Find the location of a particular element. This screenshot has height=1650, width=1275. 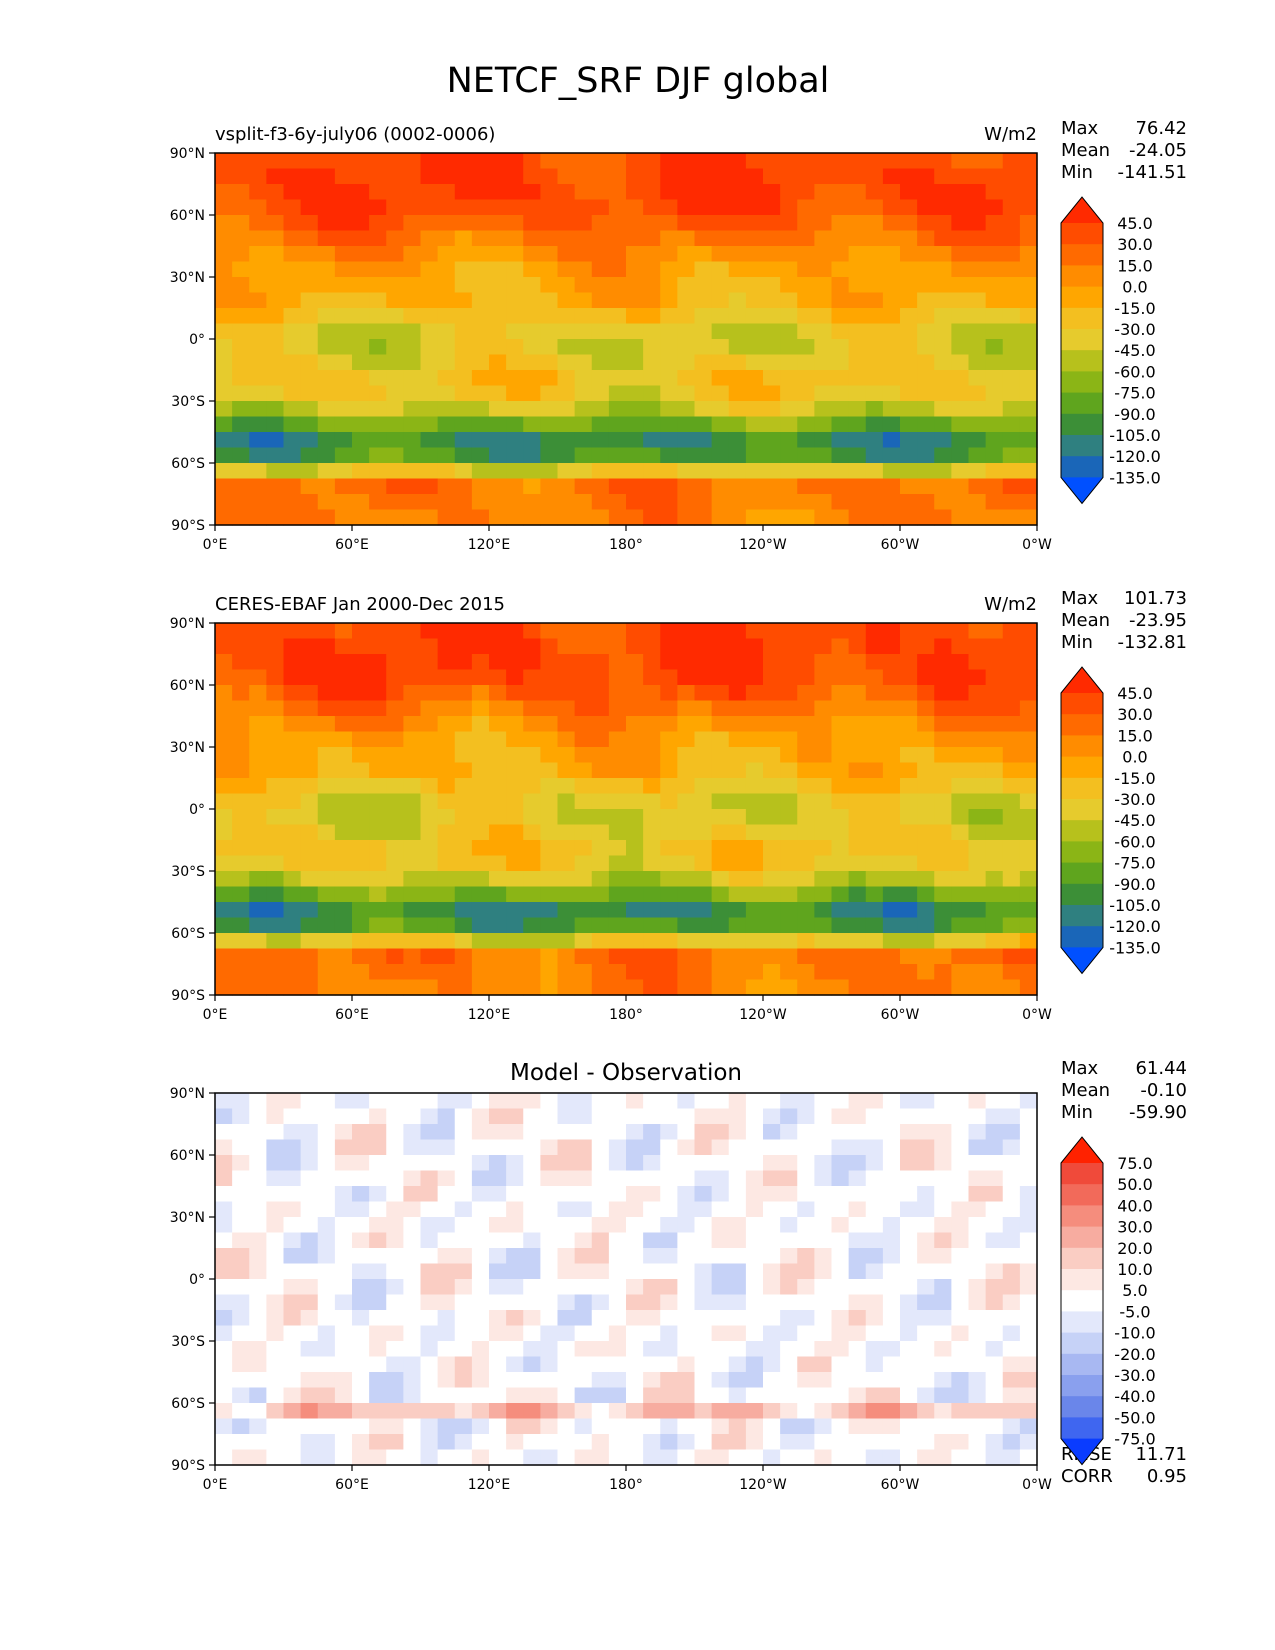

stat-max-value: 61.44 is located at coordinates (1161, 1068).